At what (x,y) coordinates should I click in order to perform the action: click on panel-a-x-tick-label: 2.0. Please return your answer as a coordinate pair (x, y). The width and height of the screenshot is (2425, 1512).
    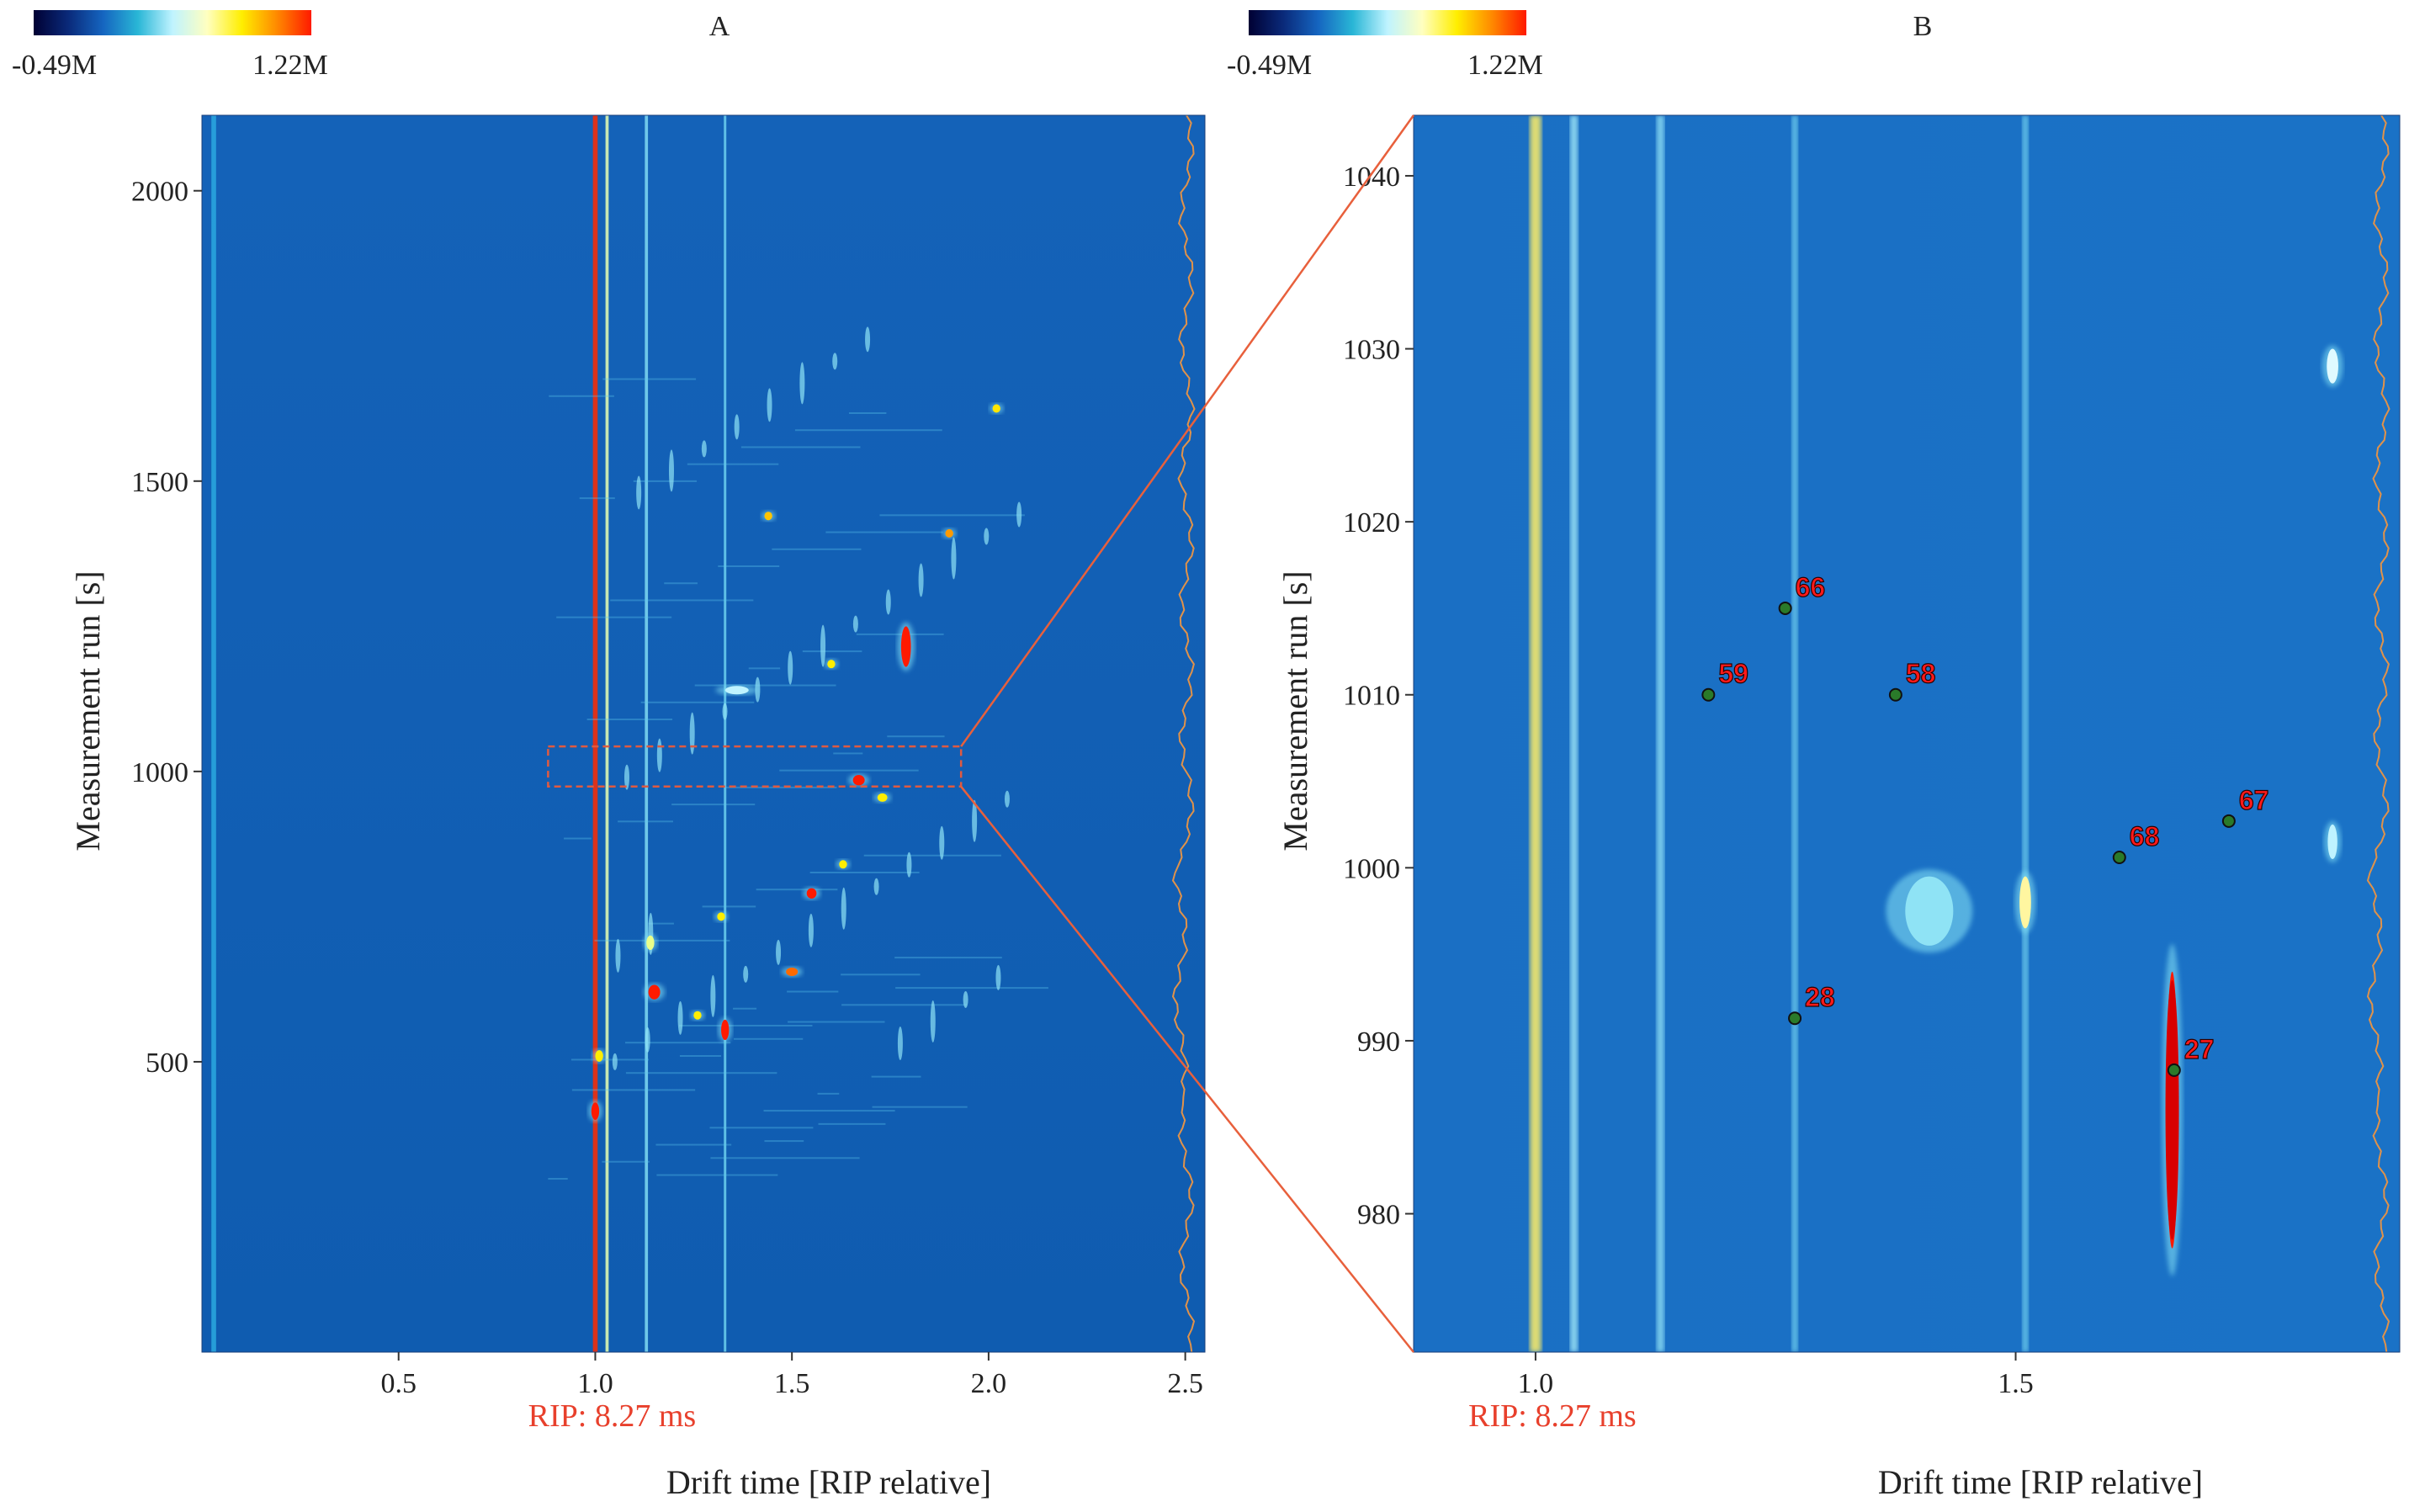
    Looking at the image, I should click on (989, 1383).